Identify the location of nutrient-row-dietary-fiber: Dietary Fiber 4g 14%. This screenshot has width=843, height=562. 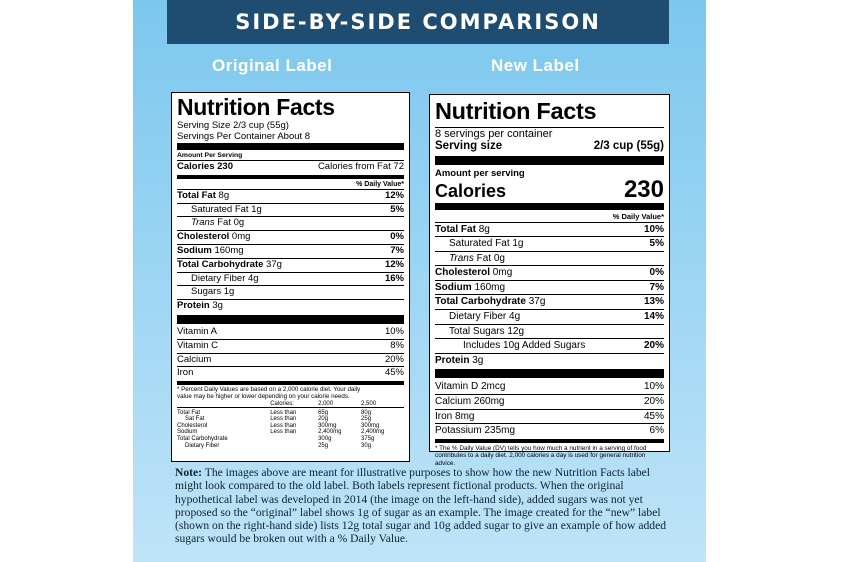
(549, 316).